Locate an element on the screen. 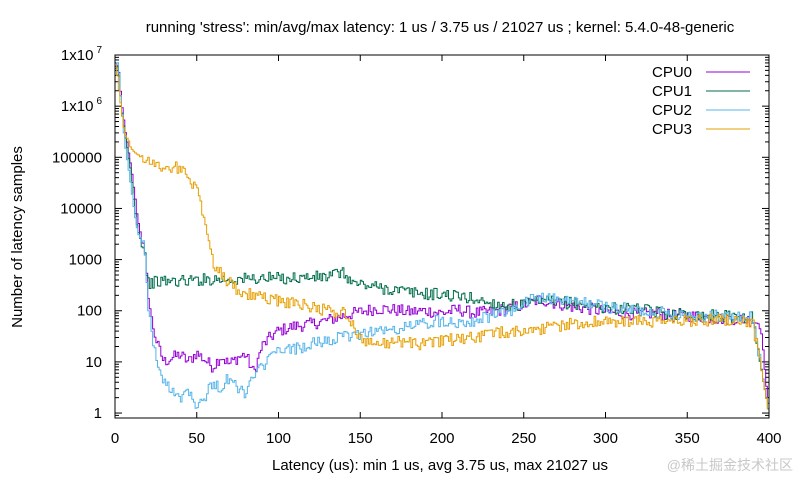  x-tick-label: 400 is located at coordinates (768, 438).